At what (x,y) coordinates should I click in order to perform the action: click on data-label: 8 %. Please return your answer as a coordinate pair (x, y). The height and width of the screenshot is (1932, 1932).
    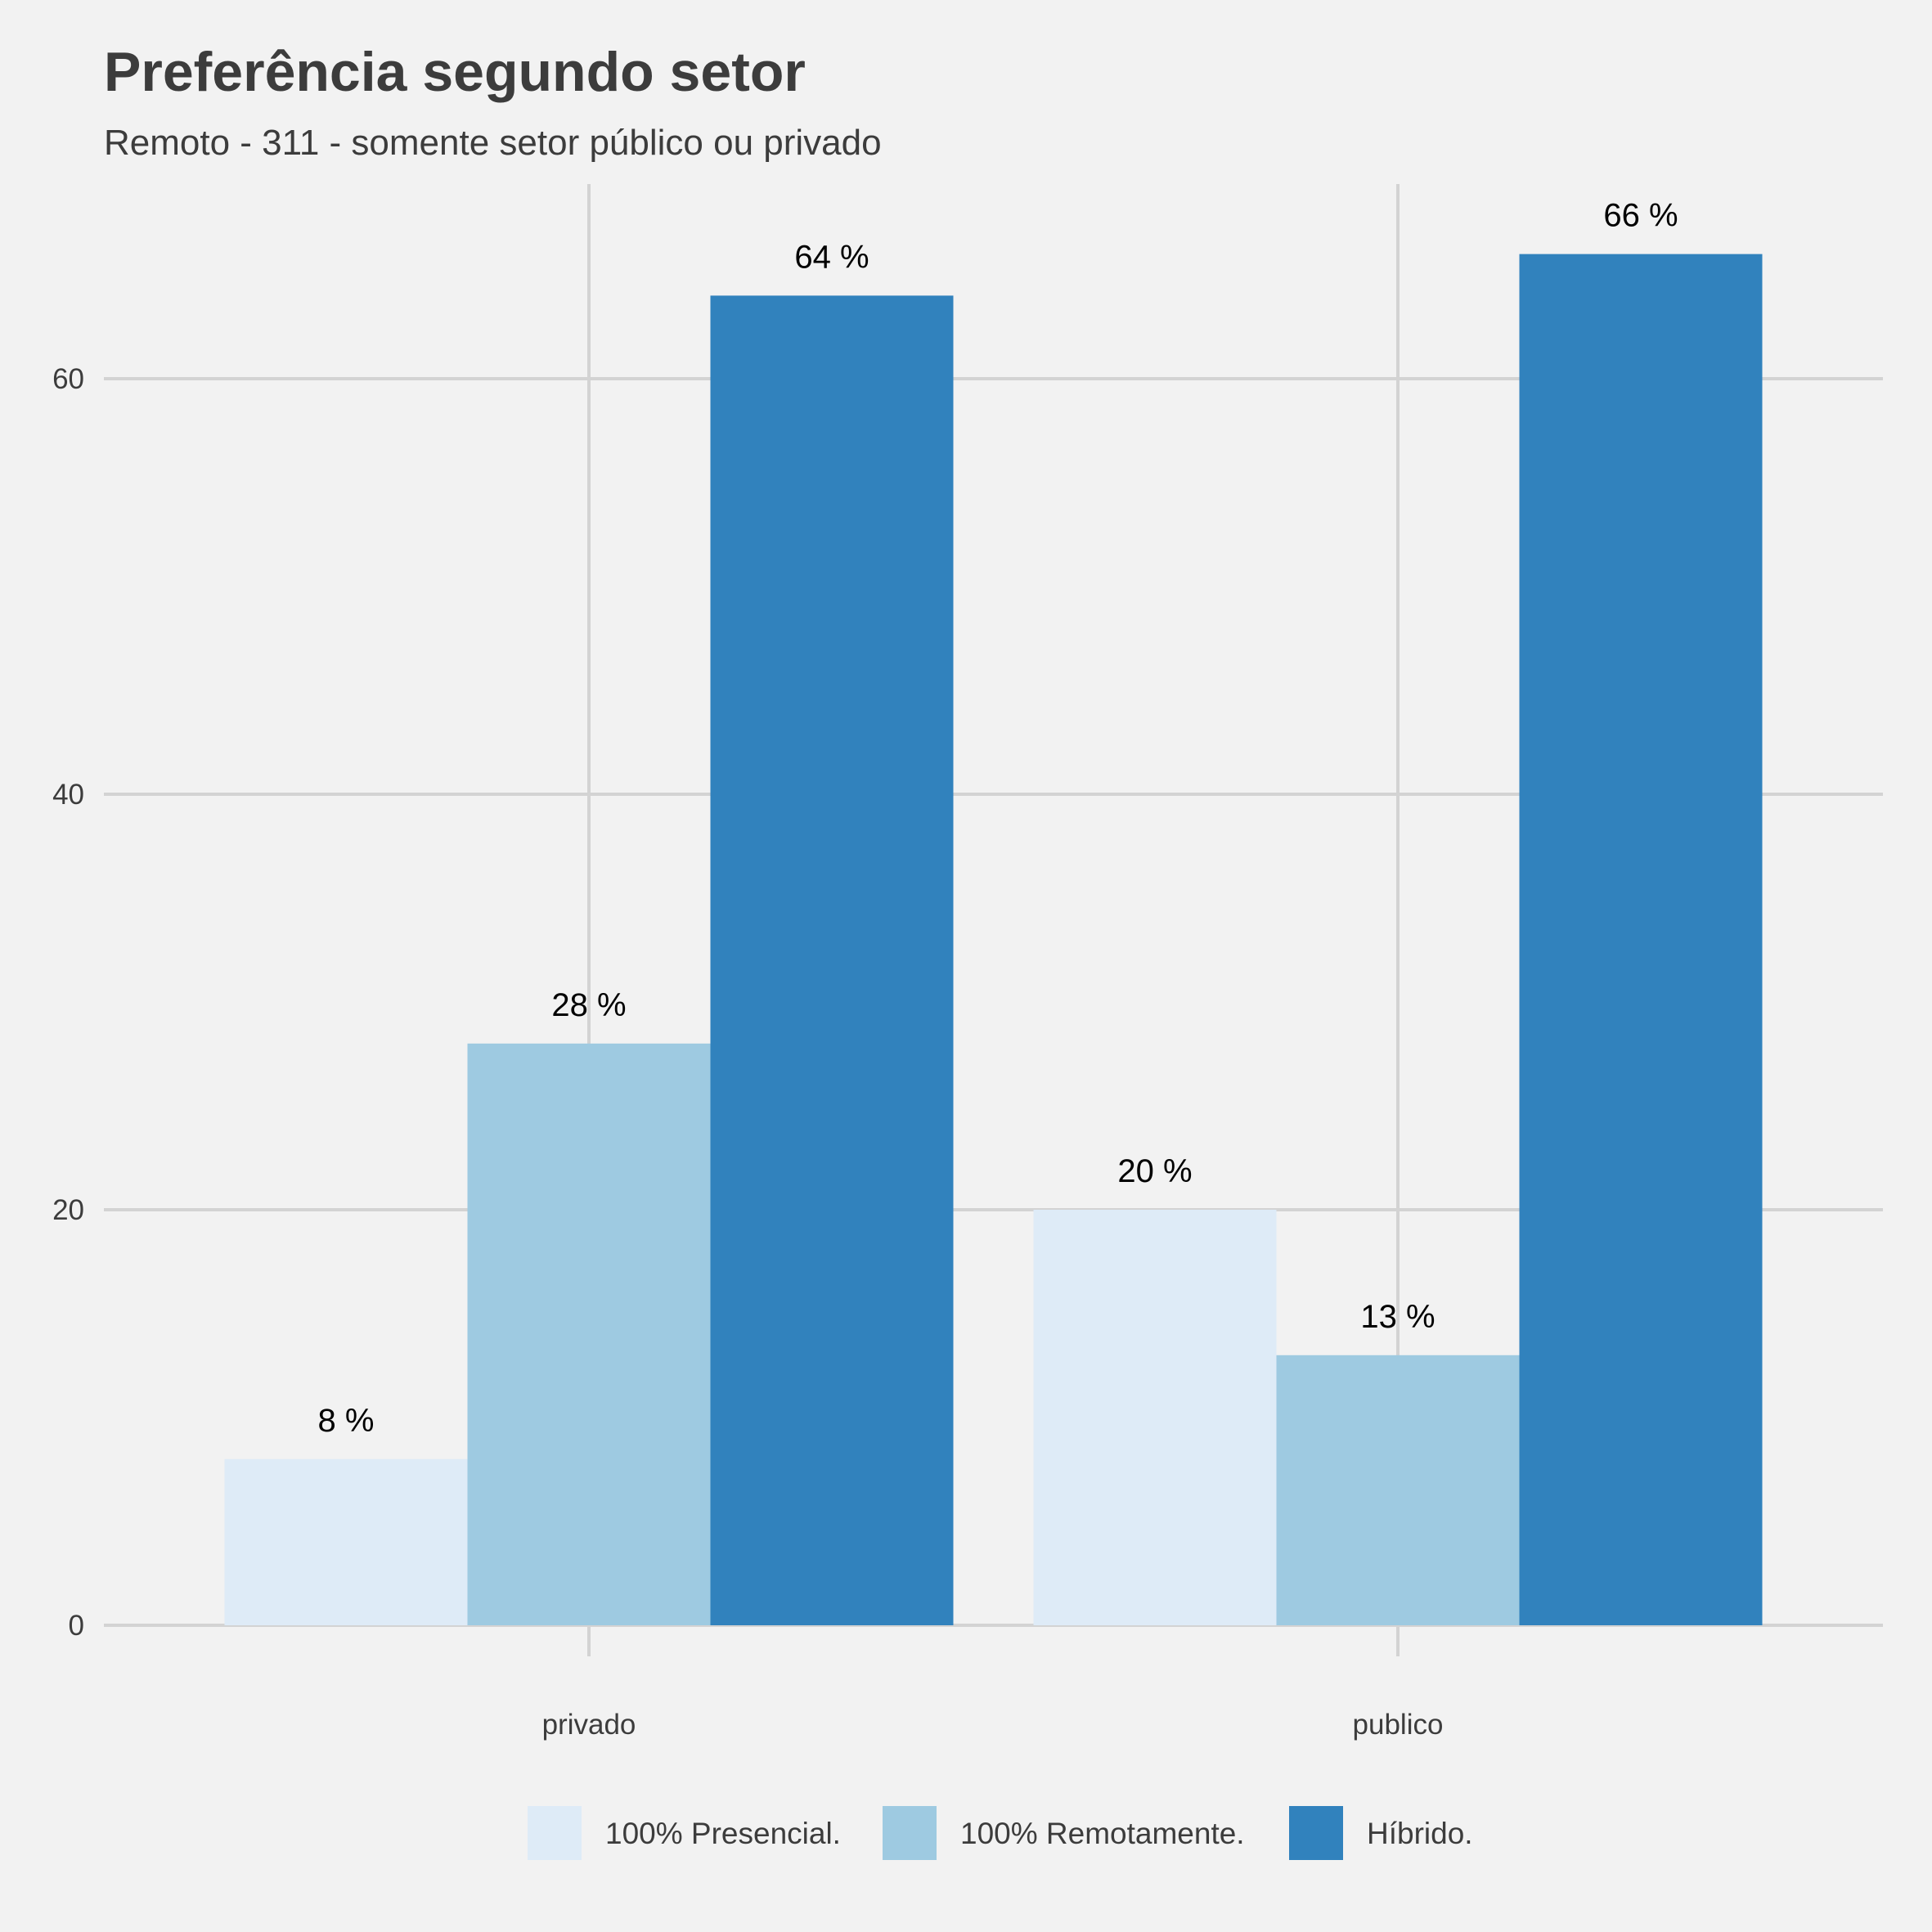
    Looking at the image, I should click on (346, 1421).